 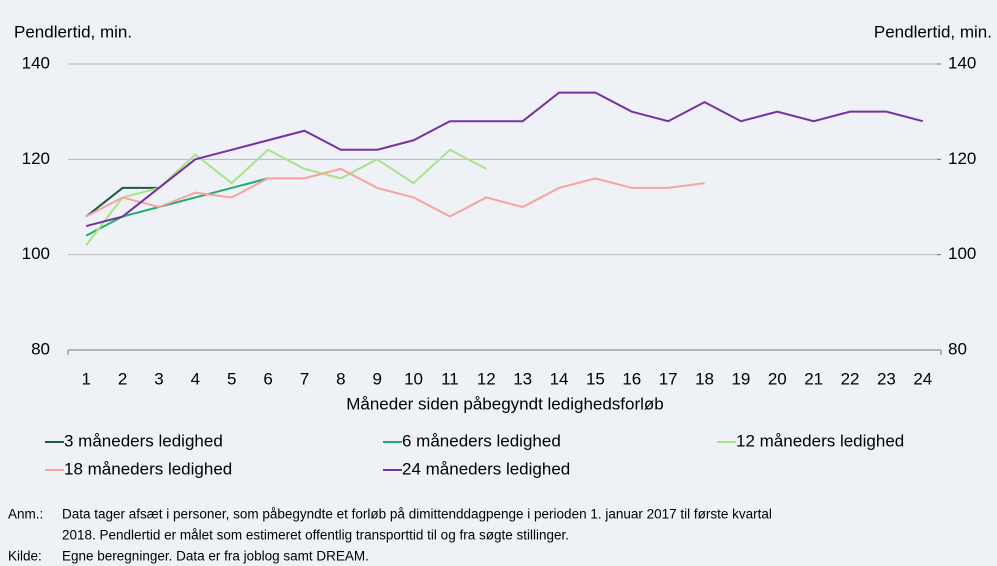 What do you see at coordinates (376, 378) in the screenshot?
I see `x-tick-label: 9` at bounding box center [376, 378].